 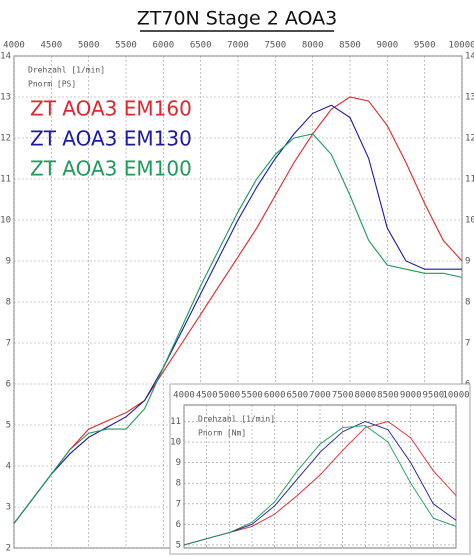 I want to click on y-tick-label: 4, so click(x=8, y=467).